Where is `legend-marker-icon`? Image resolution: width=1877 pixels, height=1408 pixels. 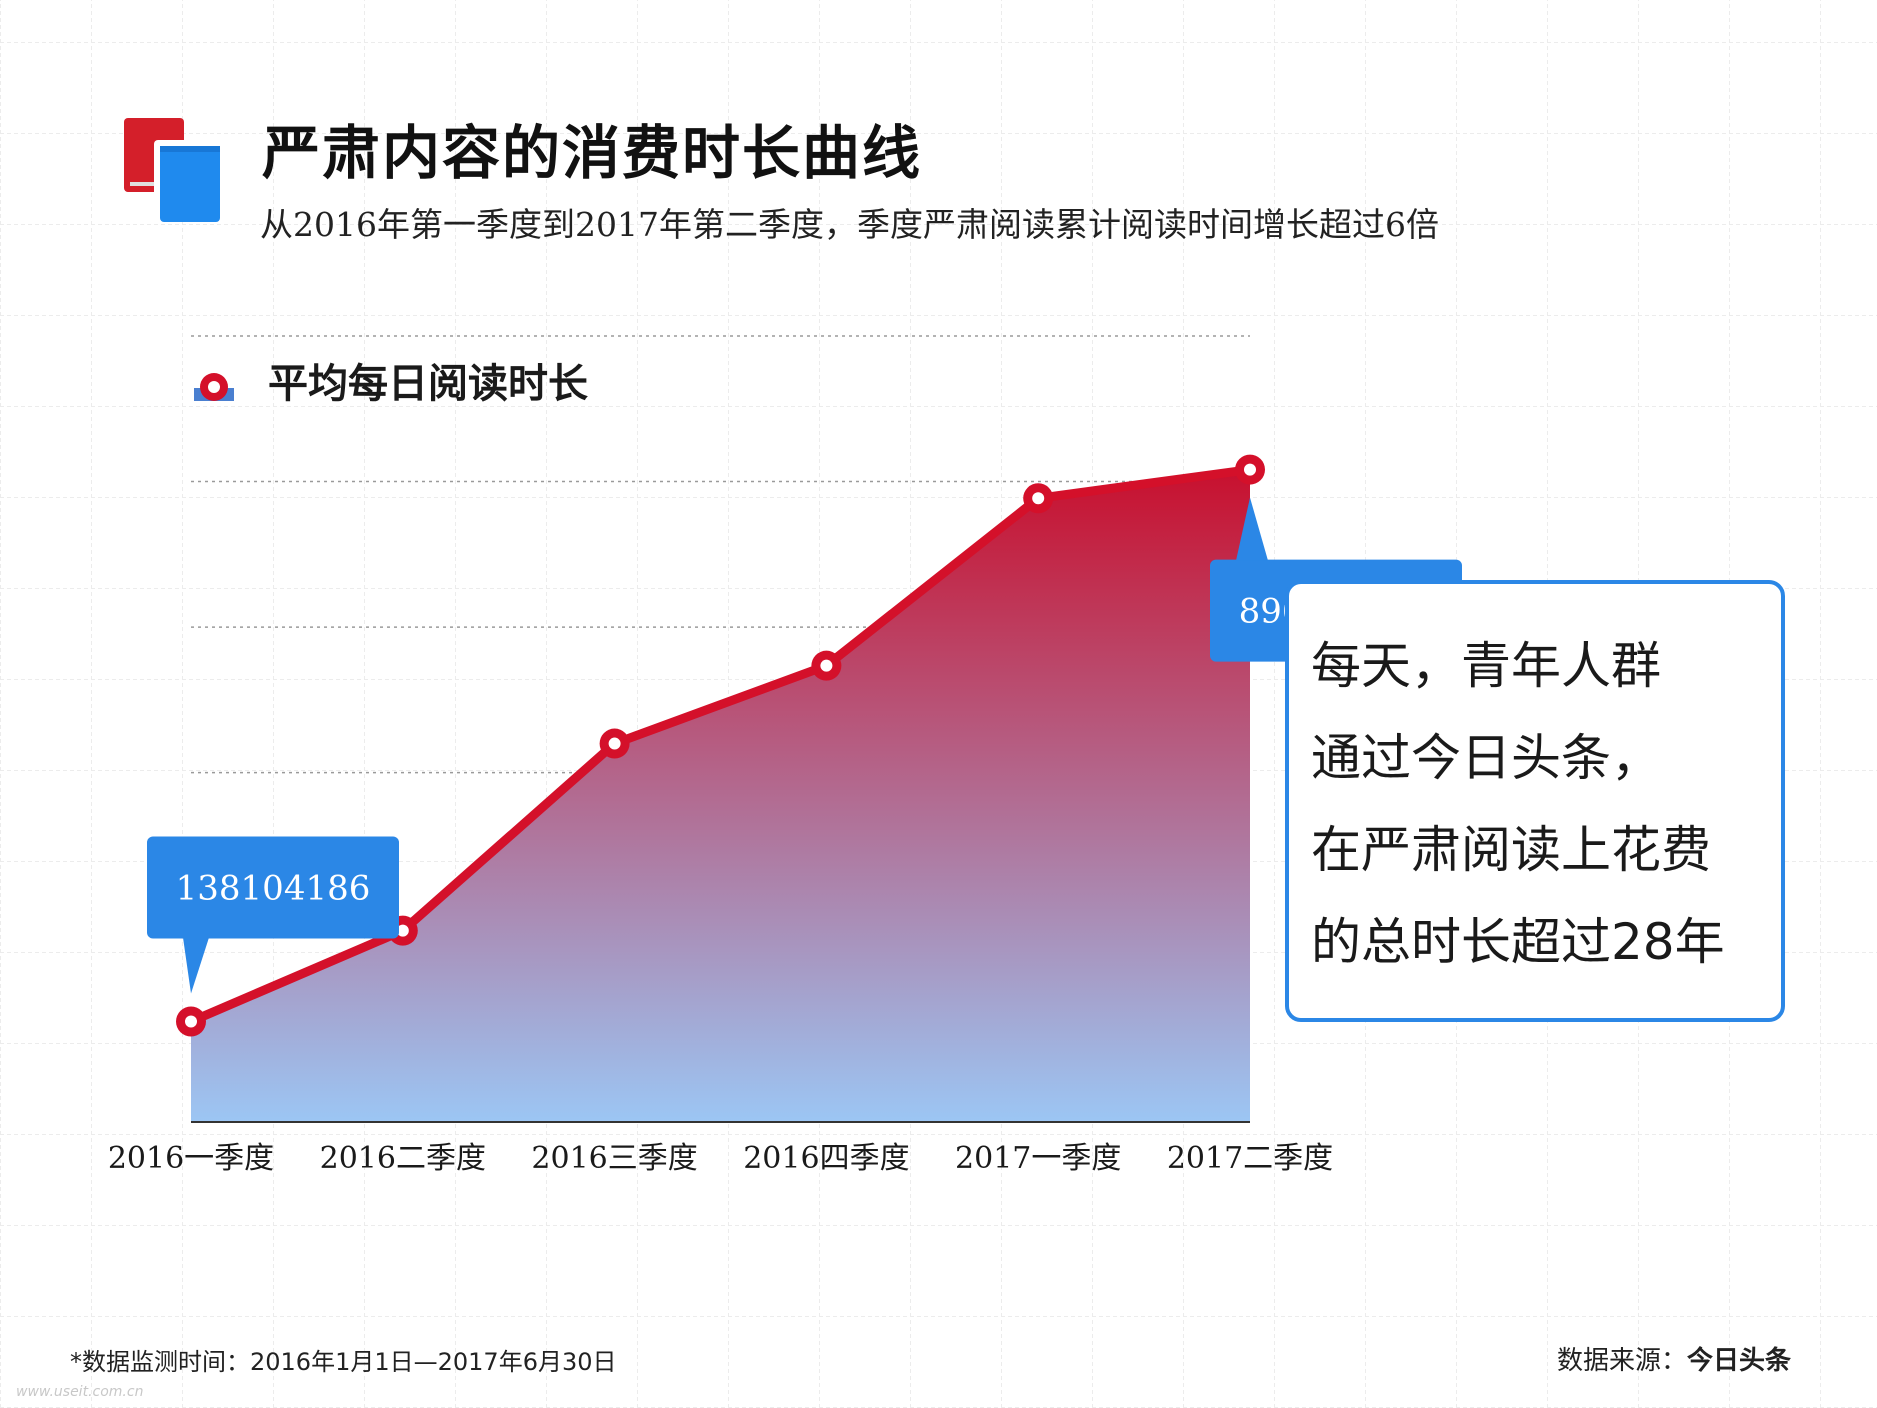
legend-marker-icon is located at coordinates (214, 387).